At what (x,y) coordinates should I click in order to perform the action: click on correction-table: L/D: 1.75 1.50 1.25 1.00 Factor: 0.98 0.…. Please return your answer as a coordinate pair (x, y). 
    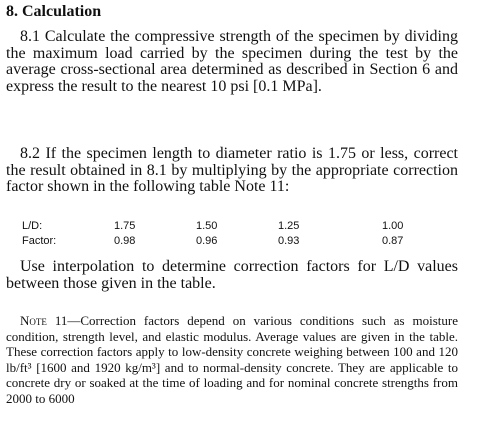
    Looking at the image, I should click on (243, 235).